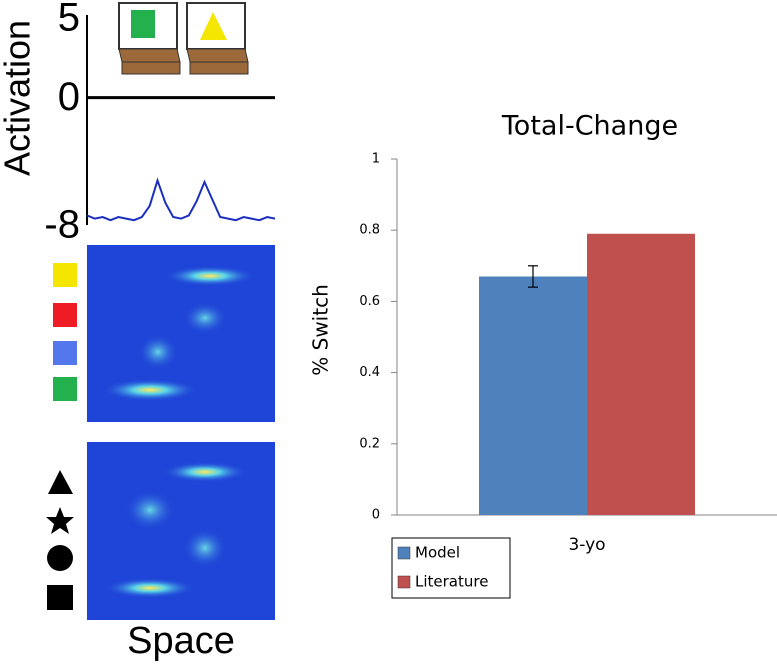 The image size is (777, 669). Describe the element at coordinates (533, 276) in the screenshot. I see `error-bar` at that location.